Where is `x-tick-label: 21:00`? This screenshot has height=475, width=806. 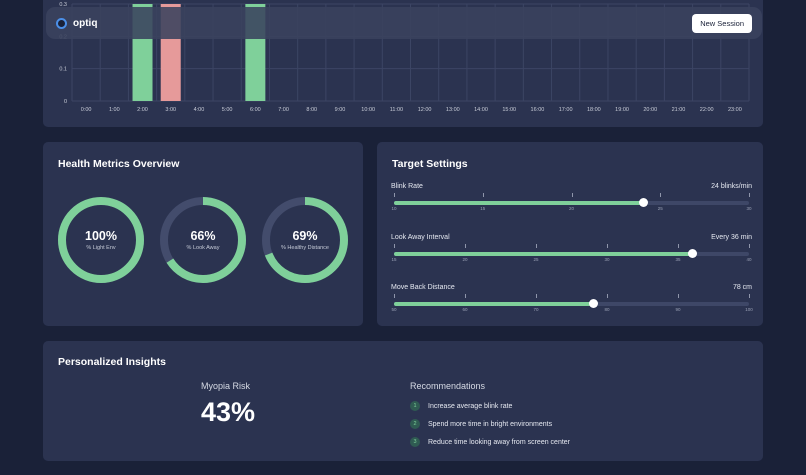 x-tick-label: 21:00 is located at coordinates (679, 110).